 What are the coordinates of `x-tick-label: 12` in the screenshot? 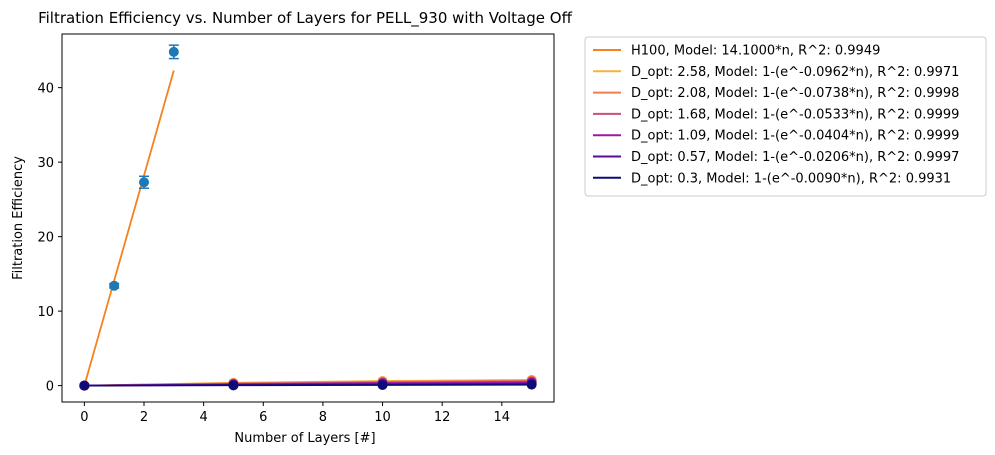 It's located at (442, 417).